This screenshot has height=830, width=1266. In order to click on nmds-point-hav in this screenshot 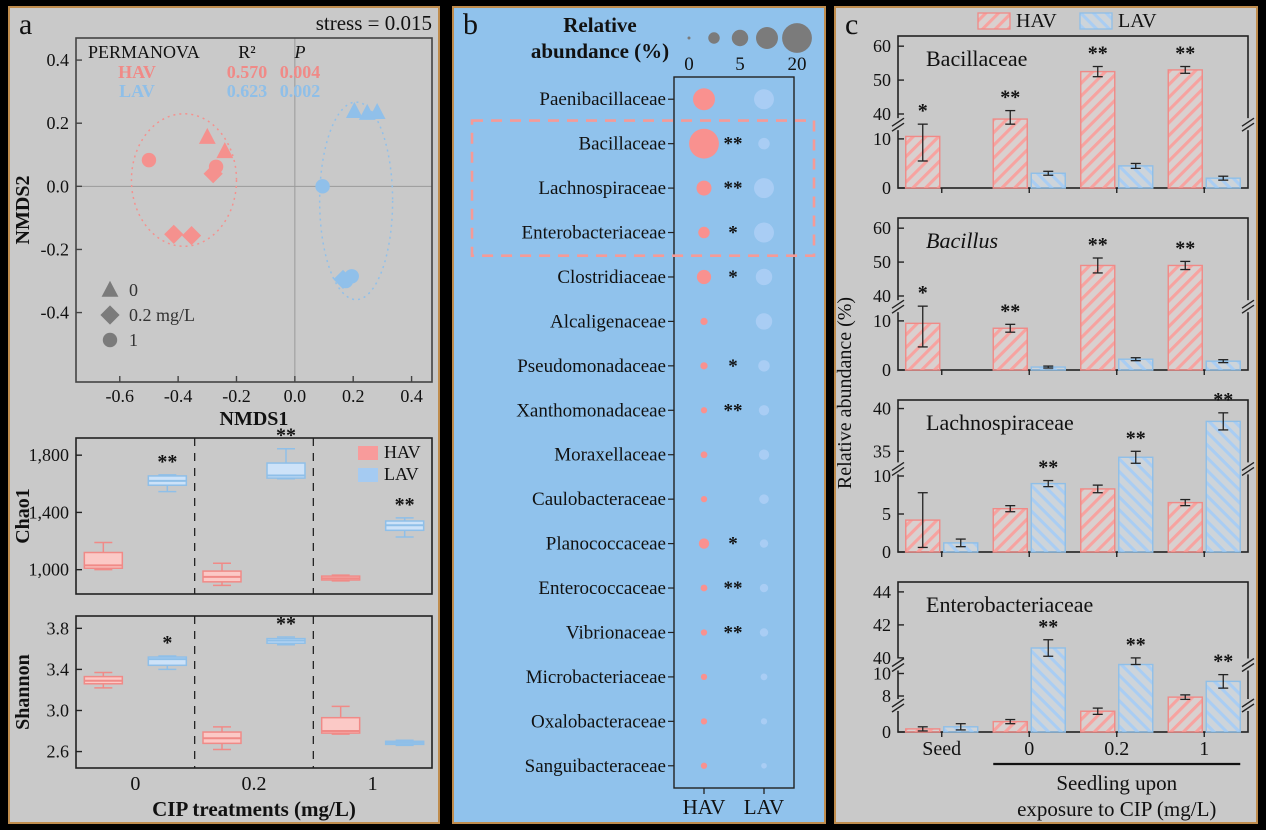, I will do `click(213, 174)`.